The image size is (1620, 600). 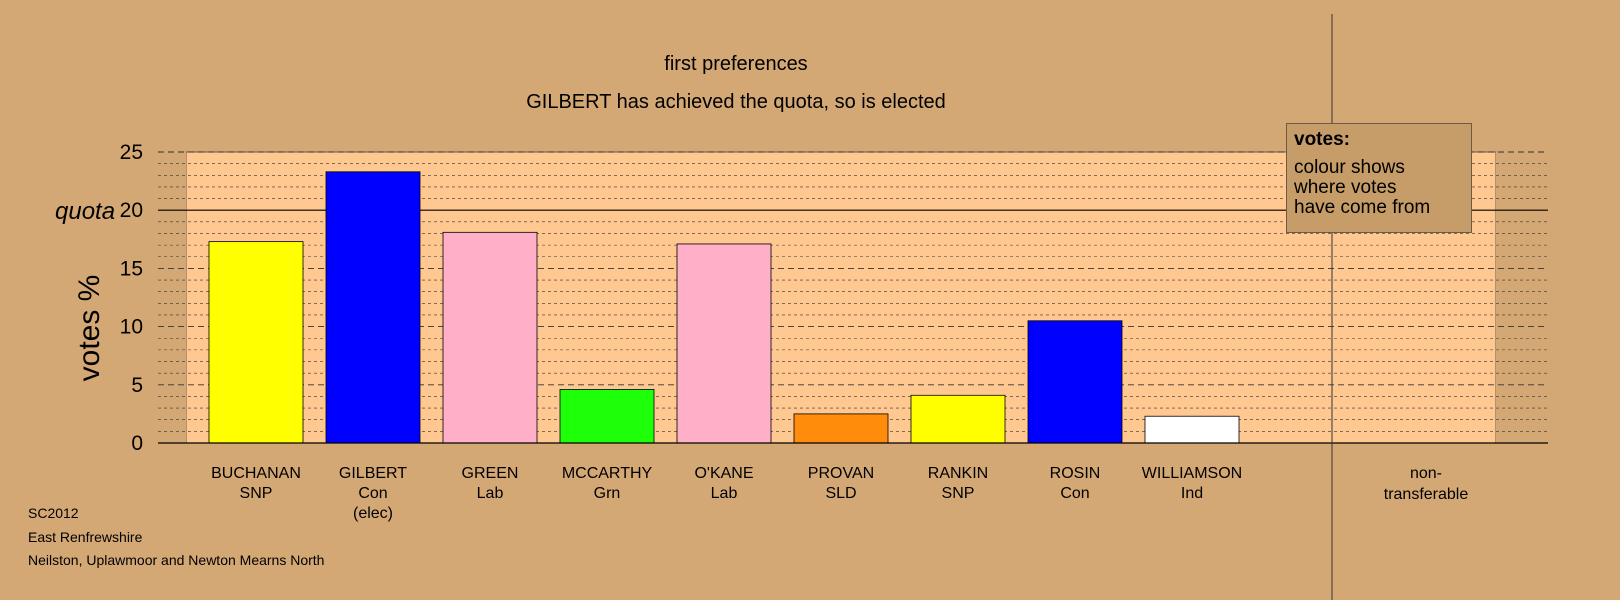 What do you see at coordinates (1349, 167) in the screenshot?
I see `legend-line-1: colour shows` at bounding box center [1349, 167].